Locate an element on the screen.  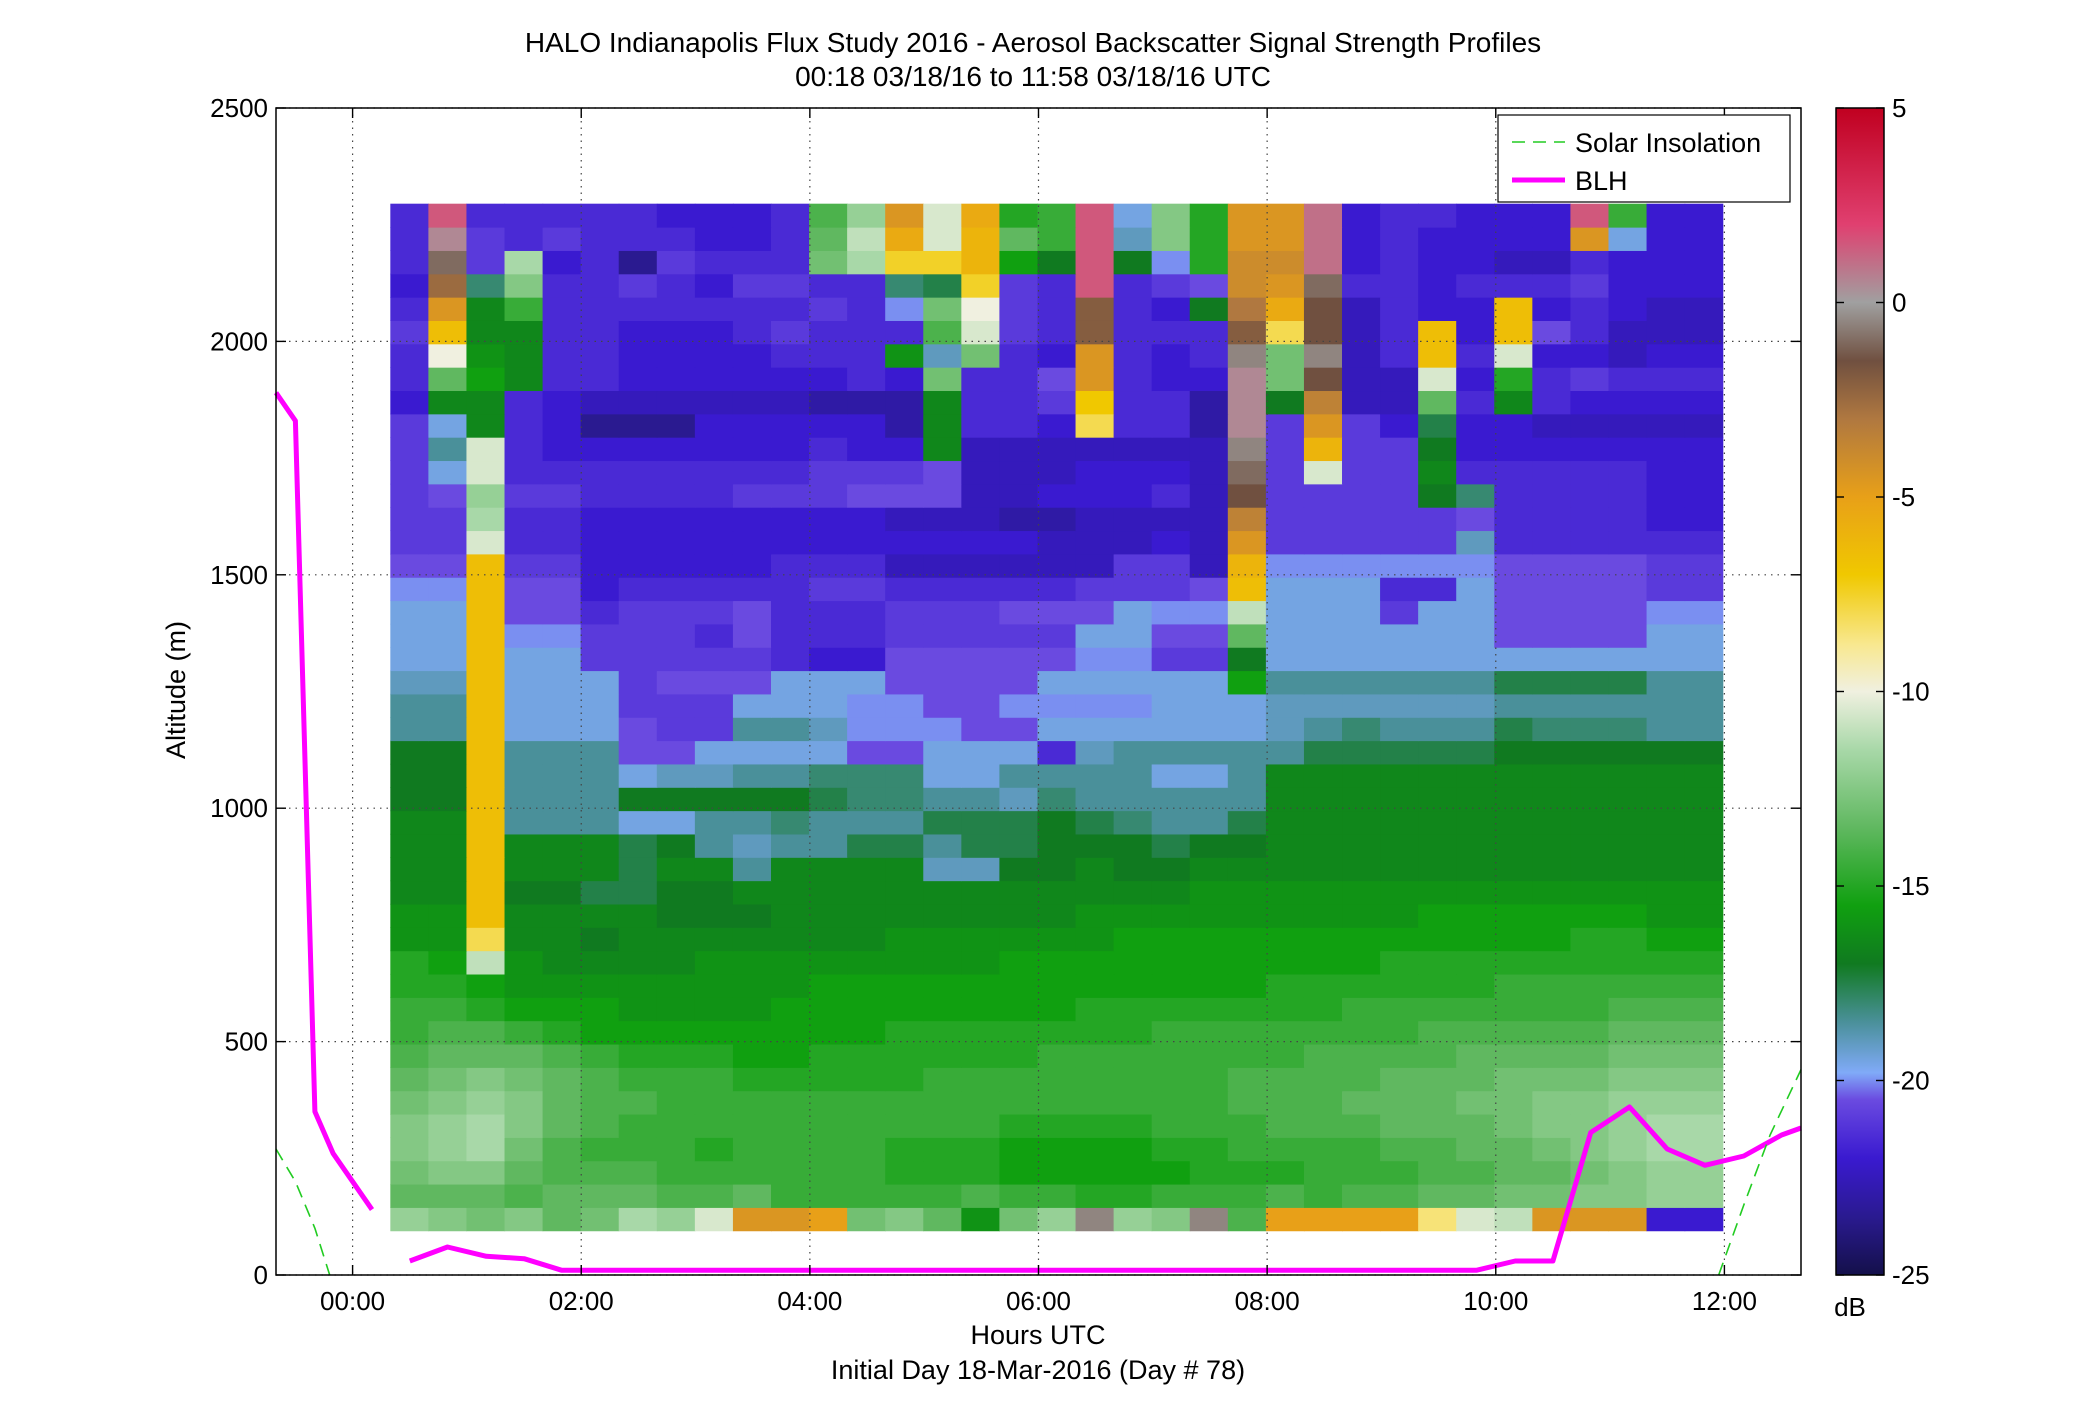
x-tick-label: 02:00 is located at coordinates (581, 1301).